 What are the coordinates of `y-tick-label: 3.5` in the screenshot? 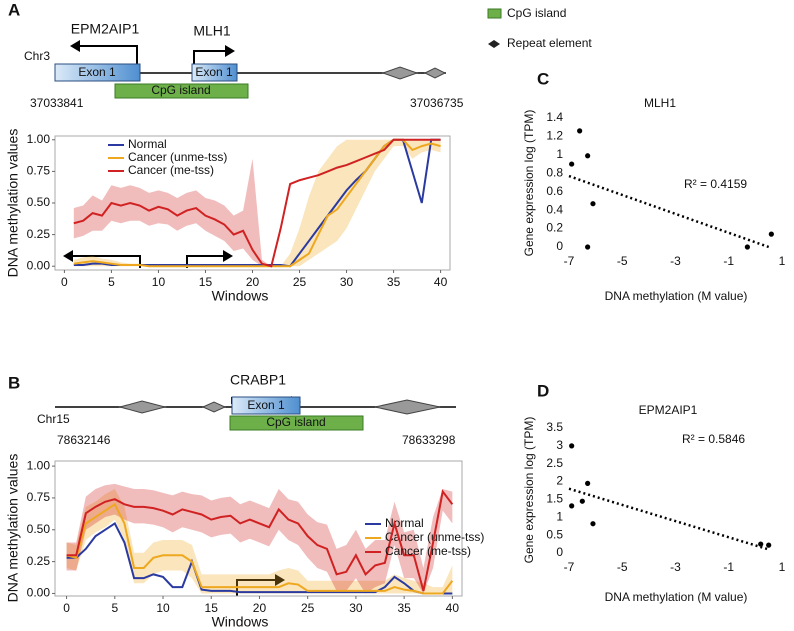 It's located at (554, 427).